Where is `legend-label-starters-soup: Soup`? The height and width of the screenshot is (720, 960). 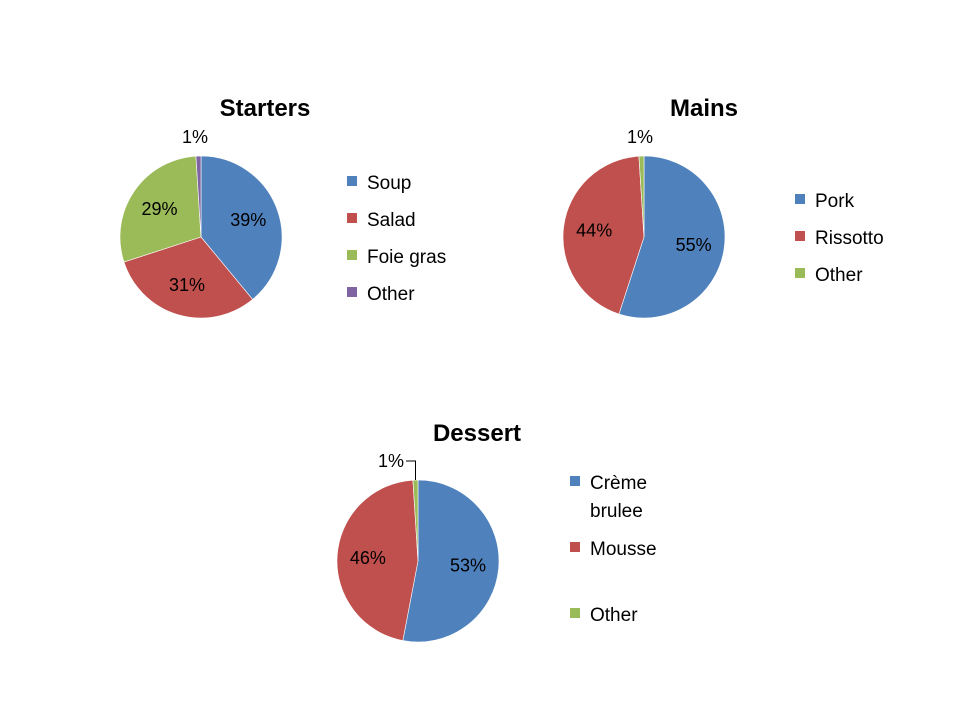
legend-label-starters-soup: Soup is located at coordinates (389, 183).